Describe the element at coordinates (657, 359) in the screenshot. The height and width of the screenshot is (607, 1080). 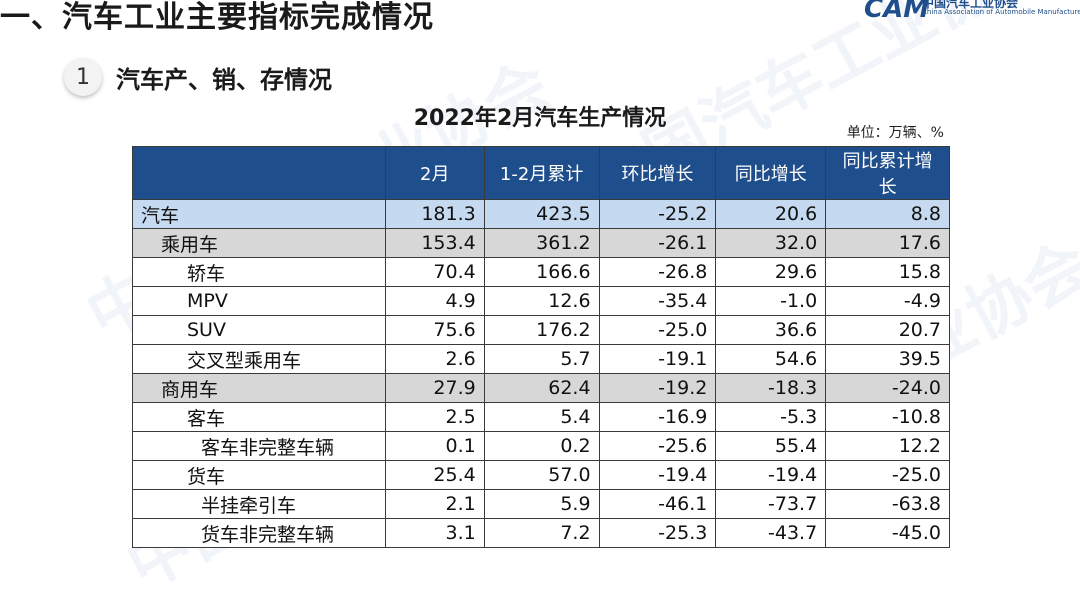
I see `table-cell: -19.1` at that location.